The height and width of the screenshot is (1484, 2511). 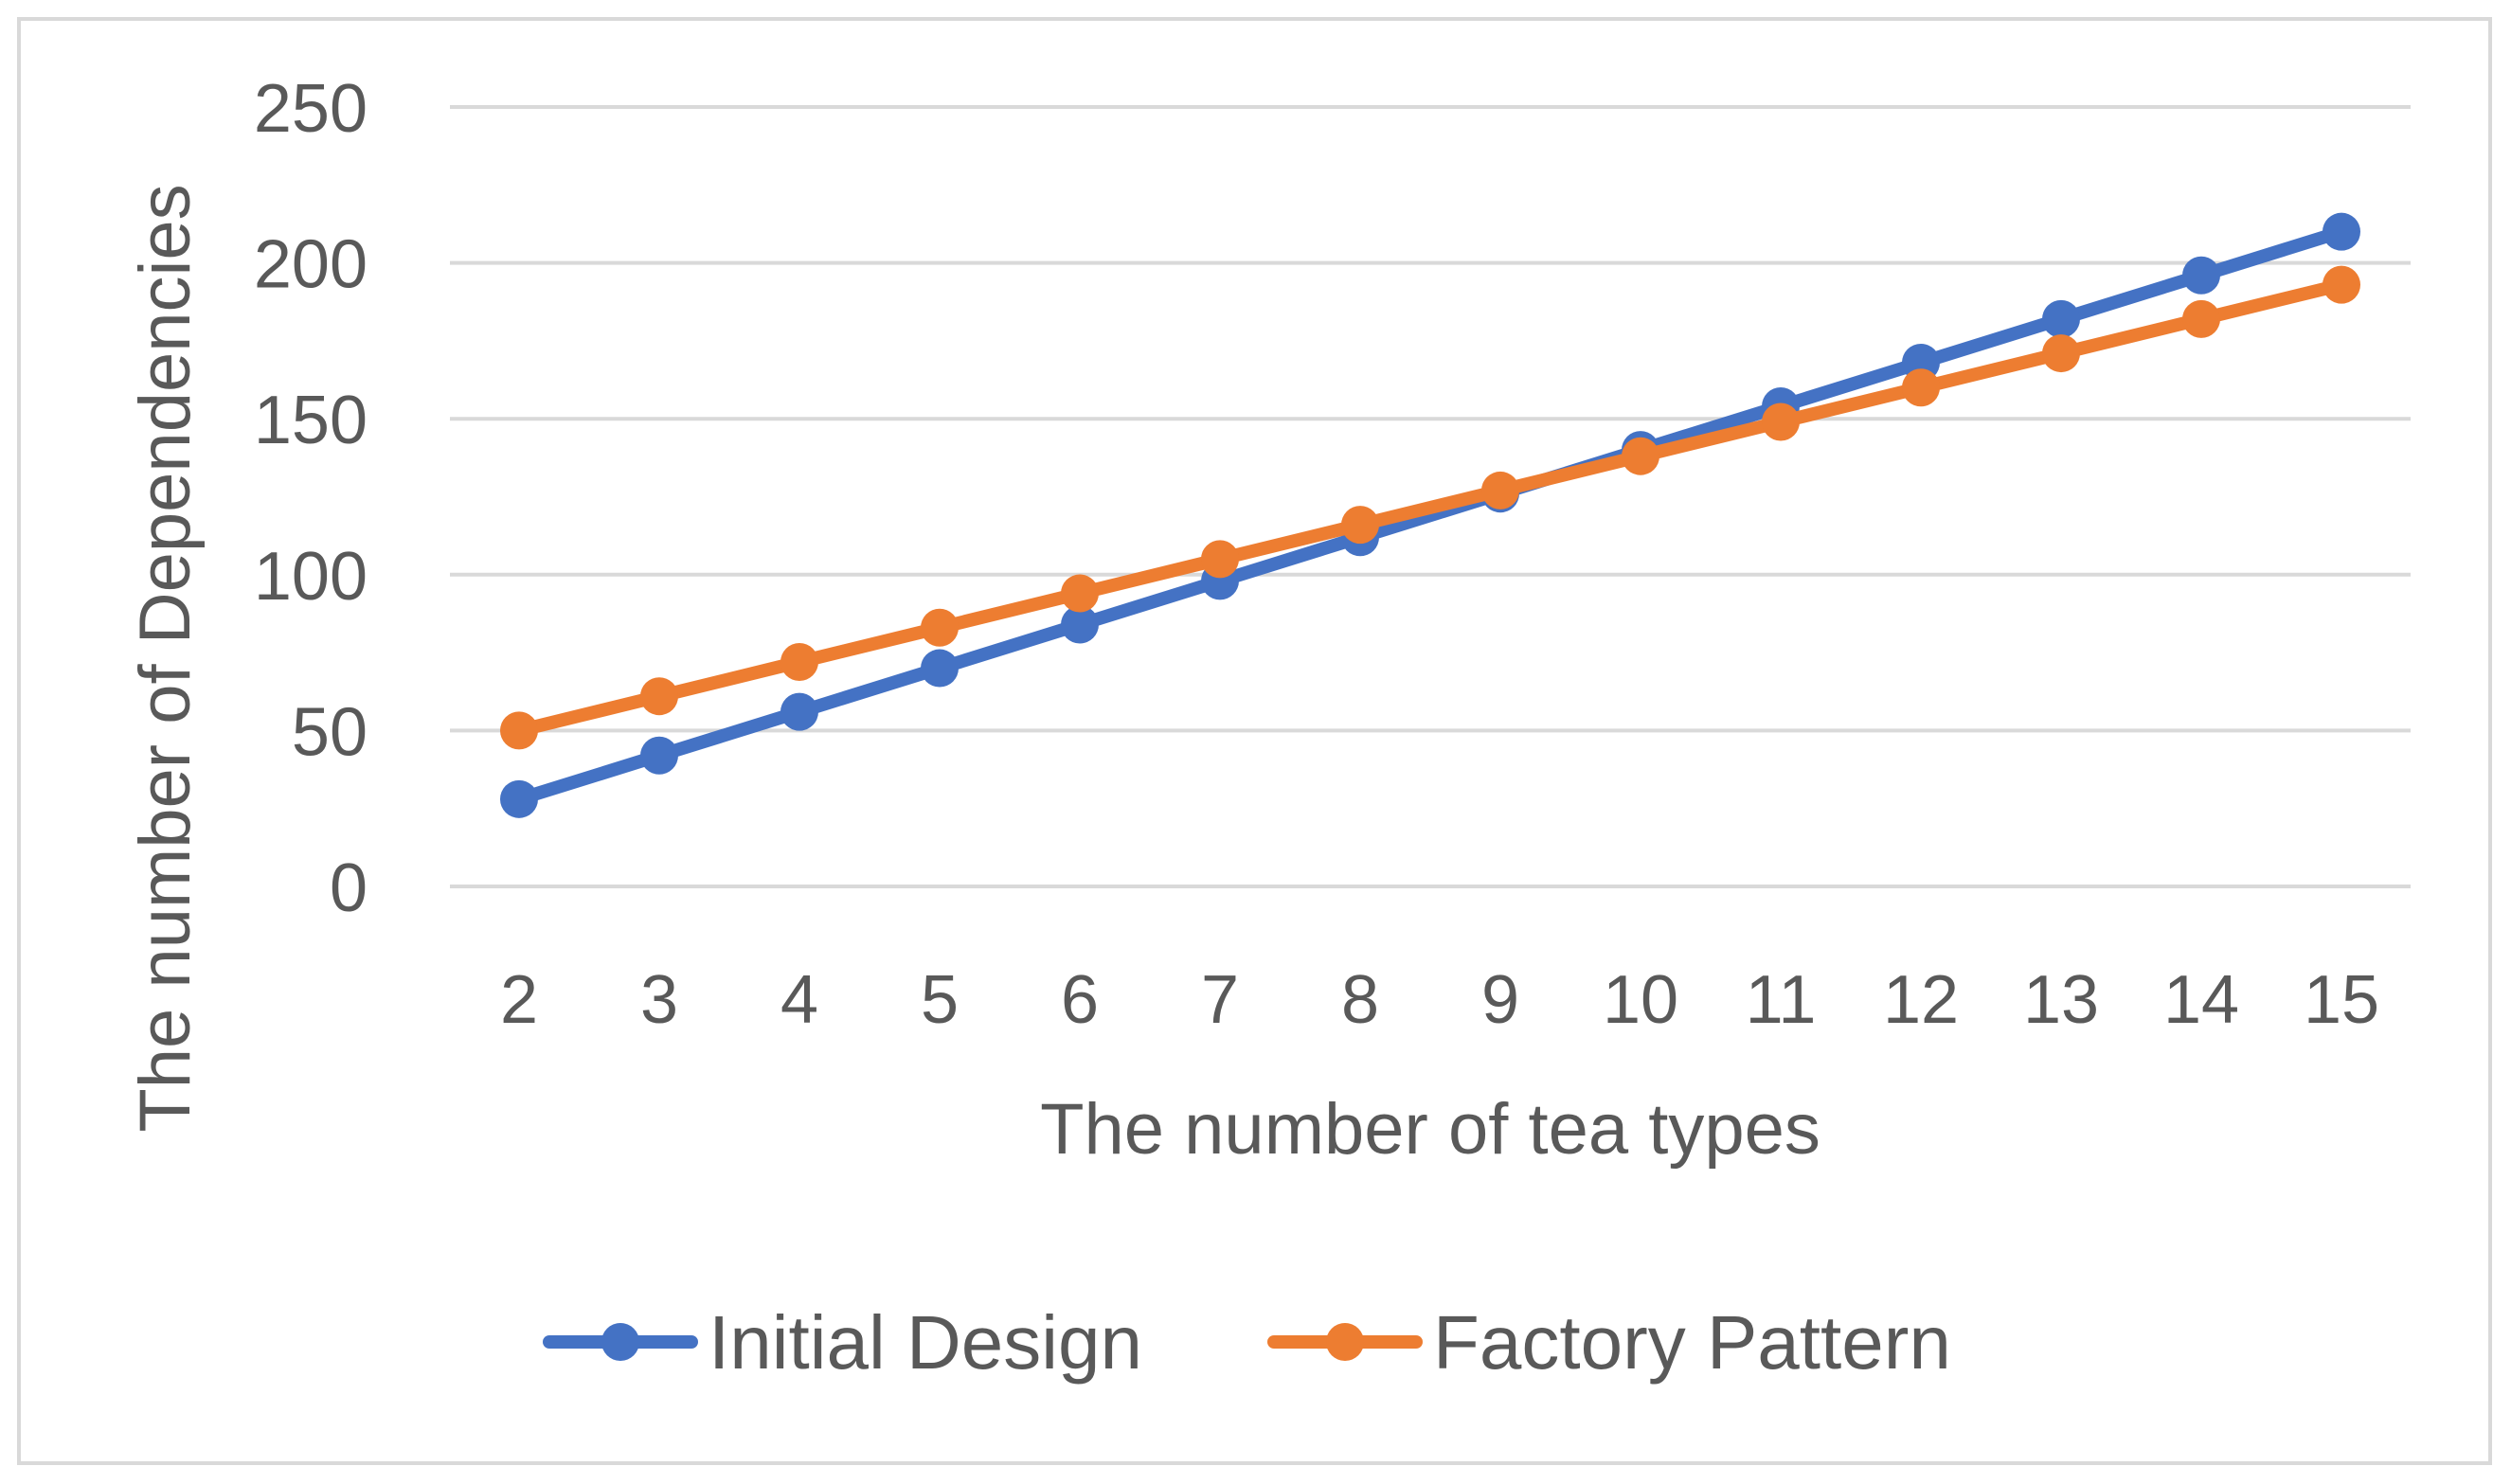 I want to click on x-tick-label: 13, so click(x=2061, y=1000).